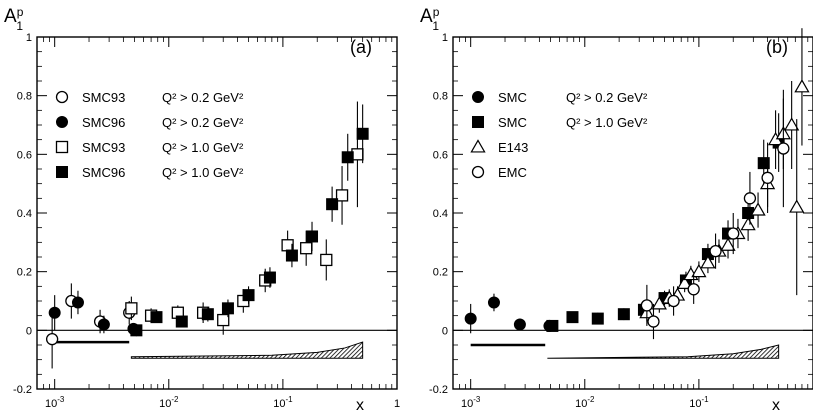 The width and height of the screenshot is (813, 419). What do you see at coordinates (24, 155) in the screenshot?
I see `y-tick-label: 0.6` at bounding box center [24, 155].